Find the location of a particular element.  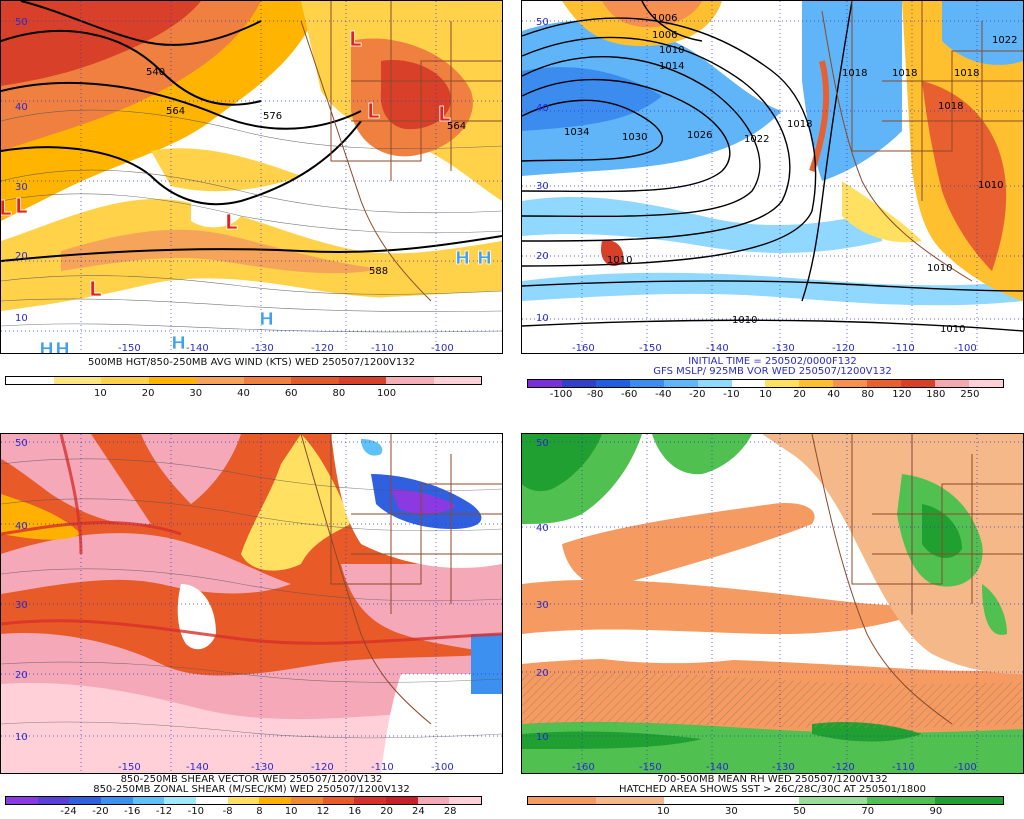

colorbar-tick-label: 8 is located at coordinates (259, 811).